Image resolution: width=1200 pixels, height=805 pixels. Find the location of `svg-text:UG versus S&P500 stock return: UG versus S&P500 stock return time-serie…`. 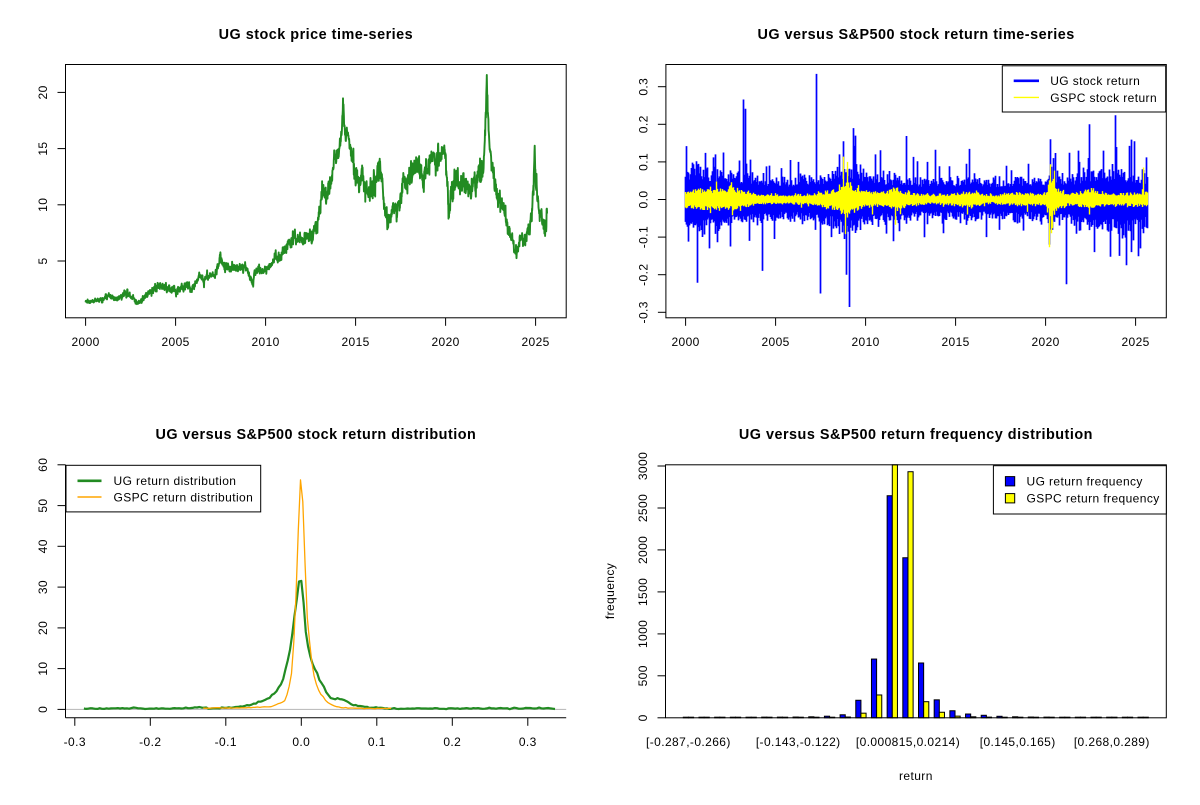

svg-text:UG versus S&P500 stock return: UG versus S&P500 stock return time-serie… is located at coordinates (915, 35).